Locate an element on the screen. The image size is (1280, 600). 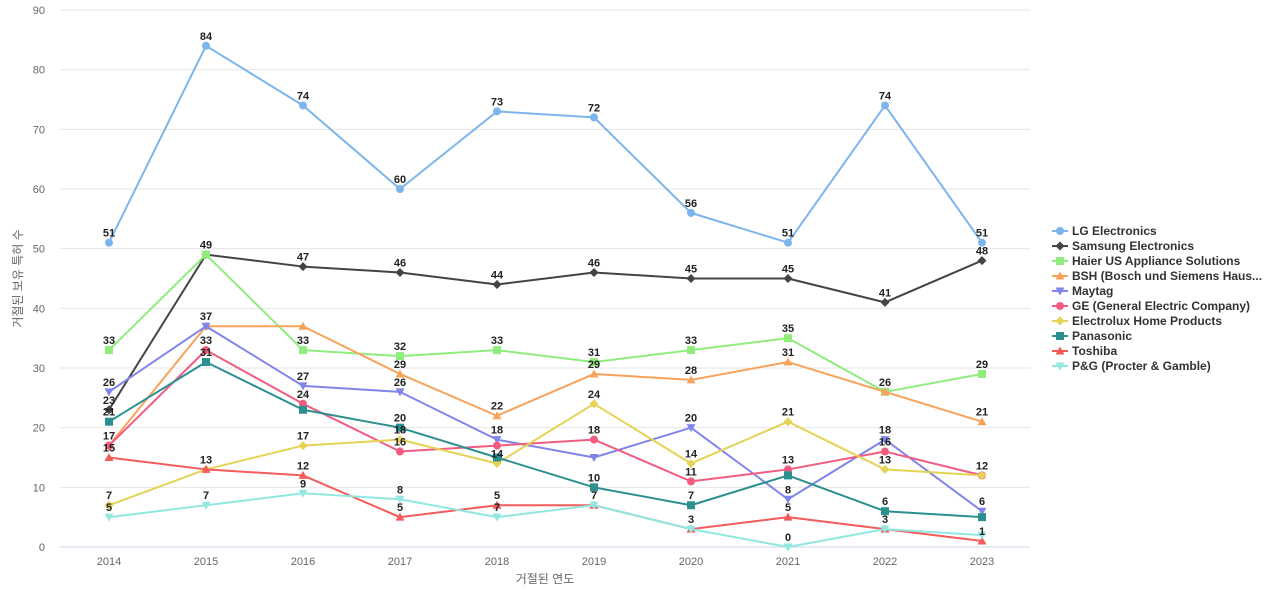
data-label: 20 is located at coordinates (400, 419).